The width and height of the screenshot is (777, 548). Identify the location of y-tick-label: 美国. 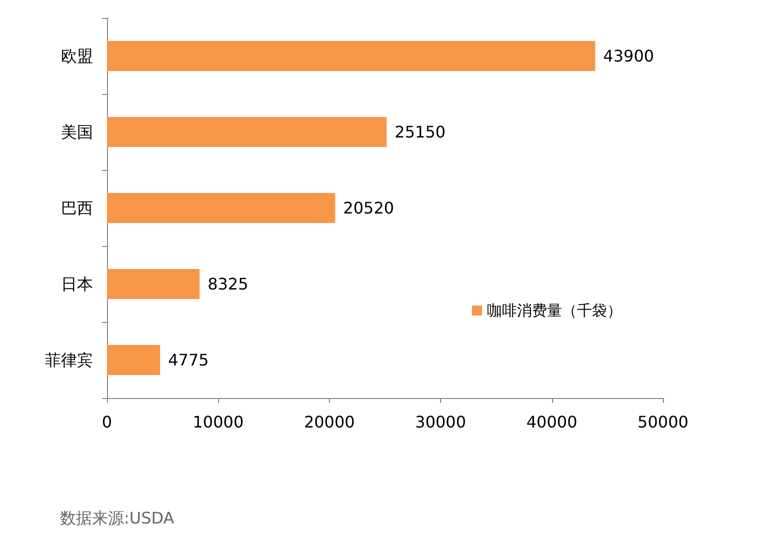
(77, 132).